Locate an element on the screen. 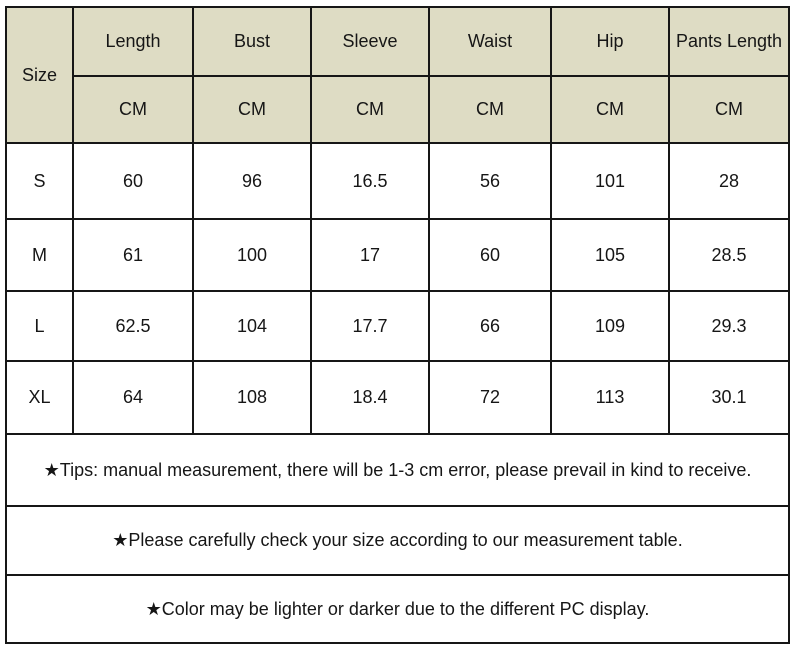 The width and height of the screenshot is (794, 651). table-row-size-m: M 61 100 17 60 105 28.5 is located at coordinates (397, 255).